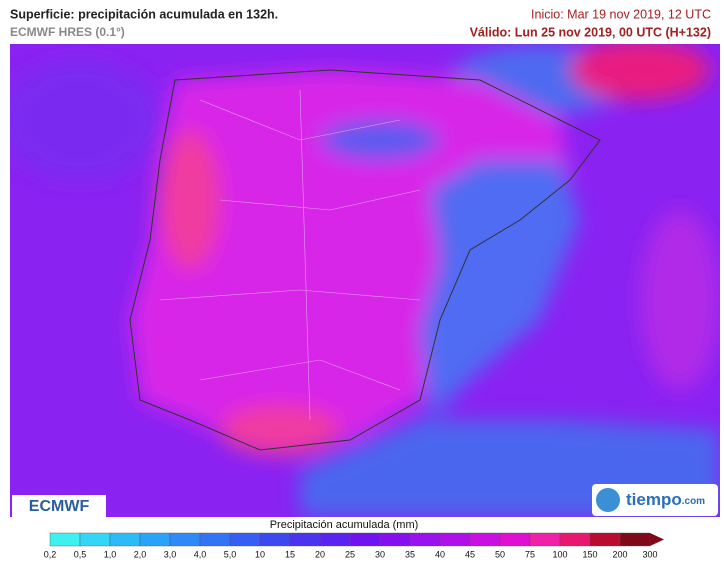 Image resolution: width=724 pixels, height=583 pixels. Describe the element at coordinates (470, 554) in the screenshot. I see `colorbar-label: 45` at that location.